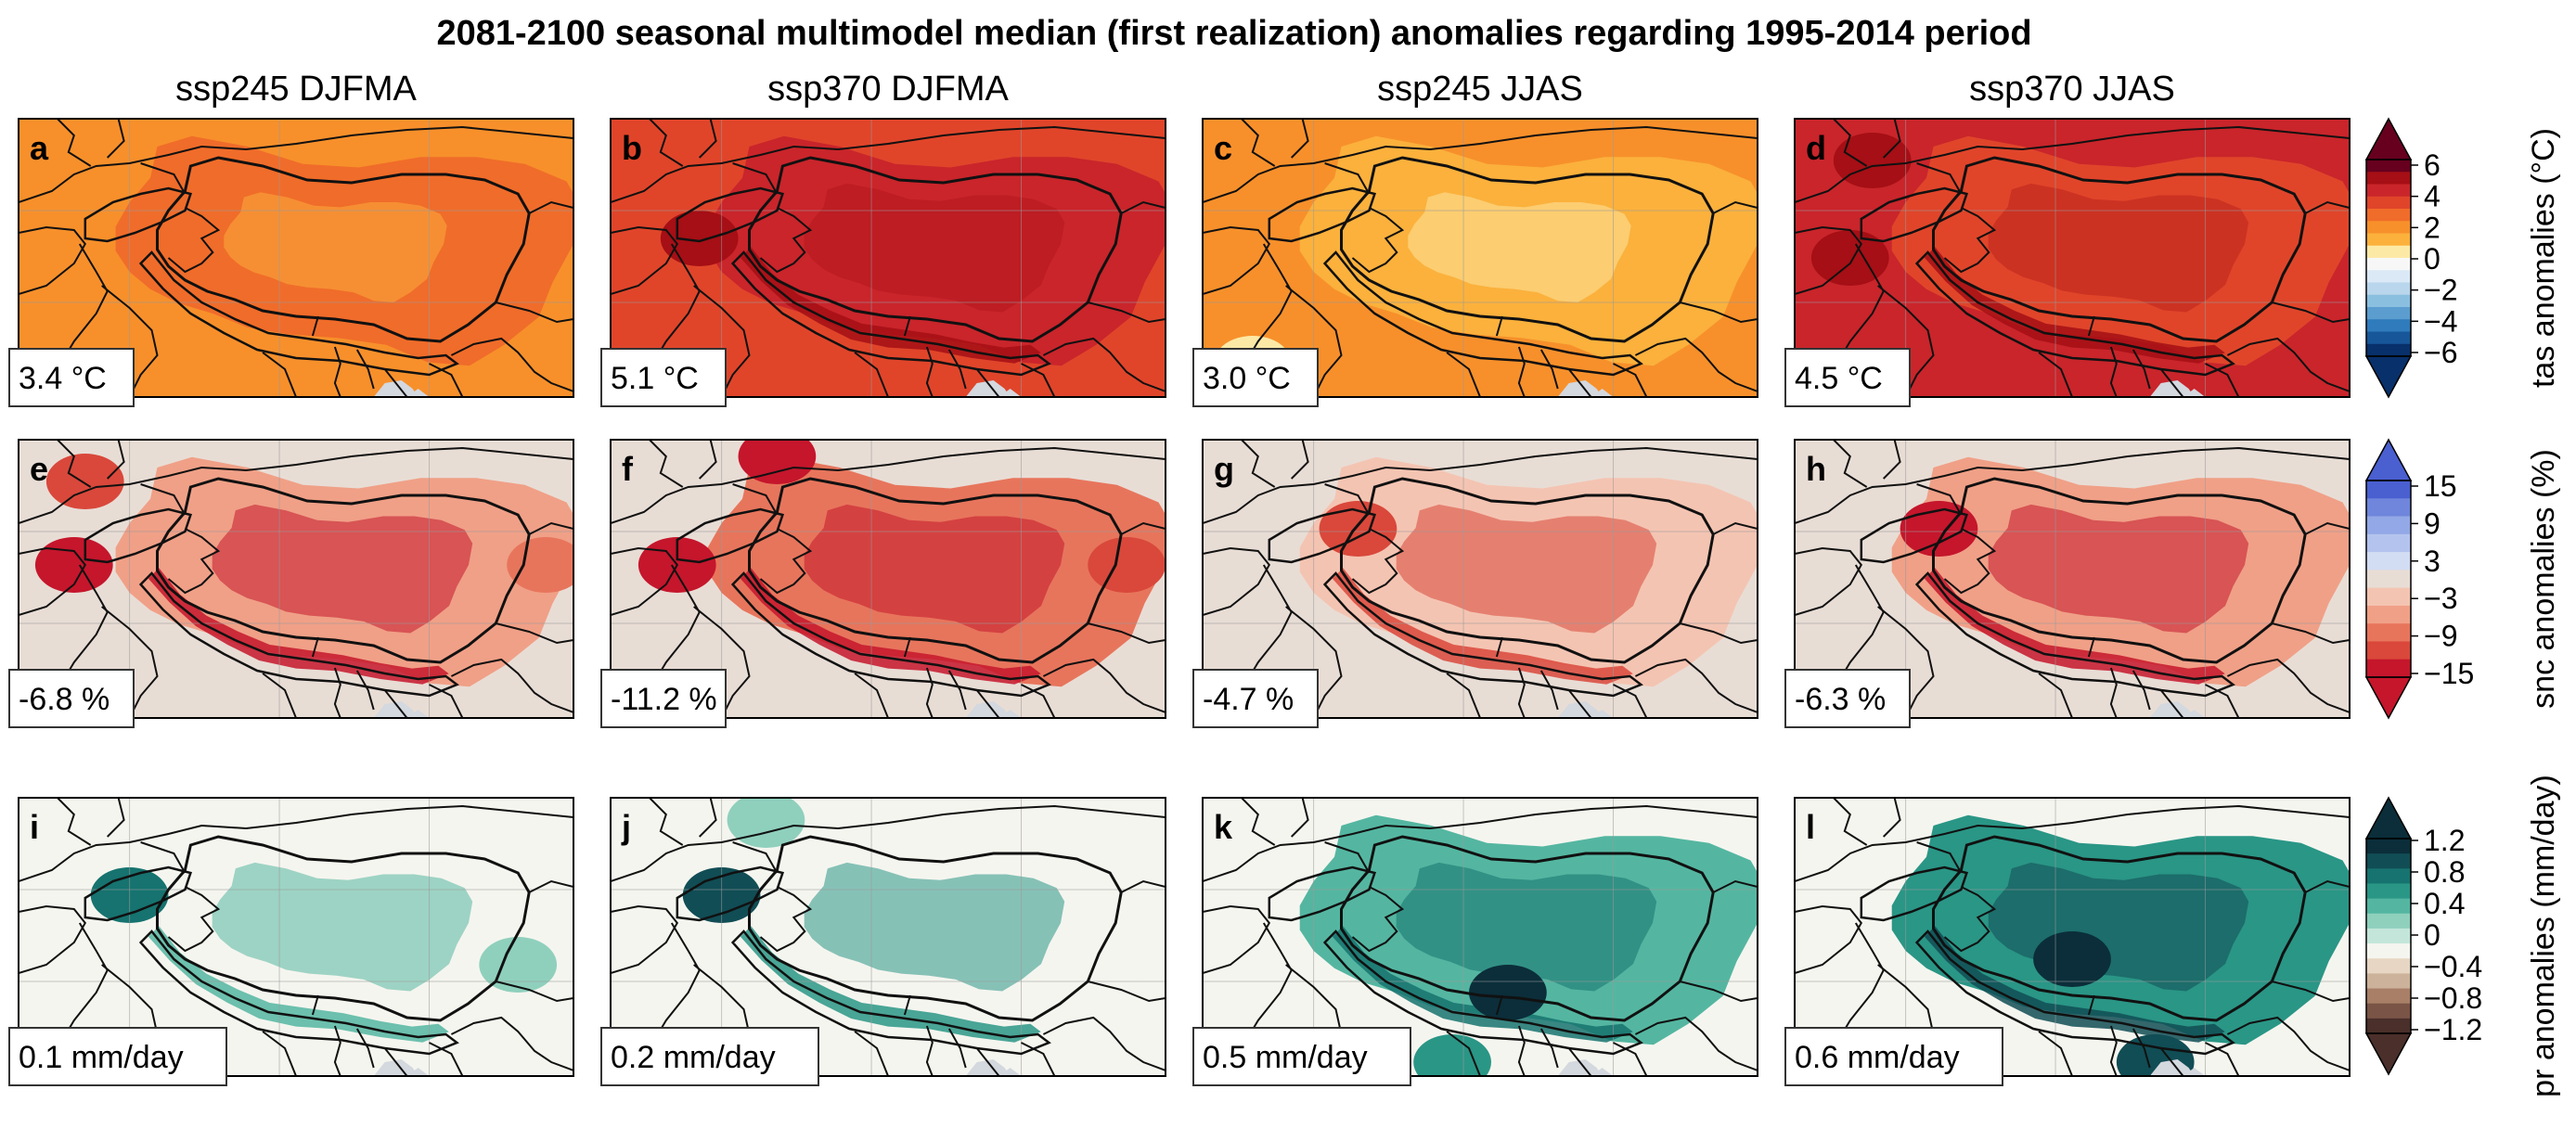 The width and height of the screenshot is (2576, 1128). What do you see at coordinates (2118, 248) in the screenshot?
I see `field-plateau-core` at bounding box center [2118, 248].